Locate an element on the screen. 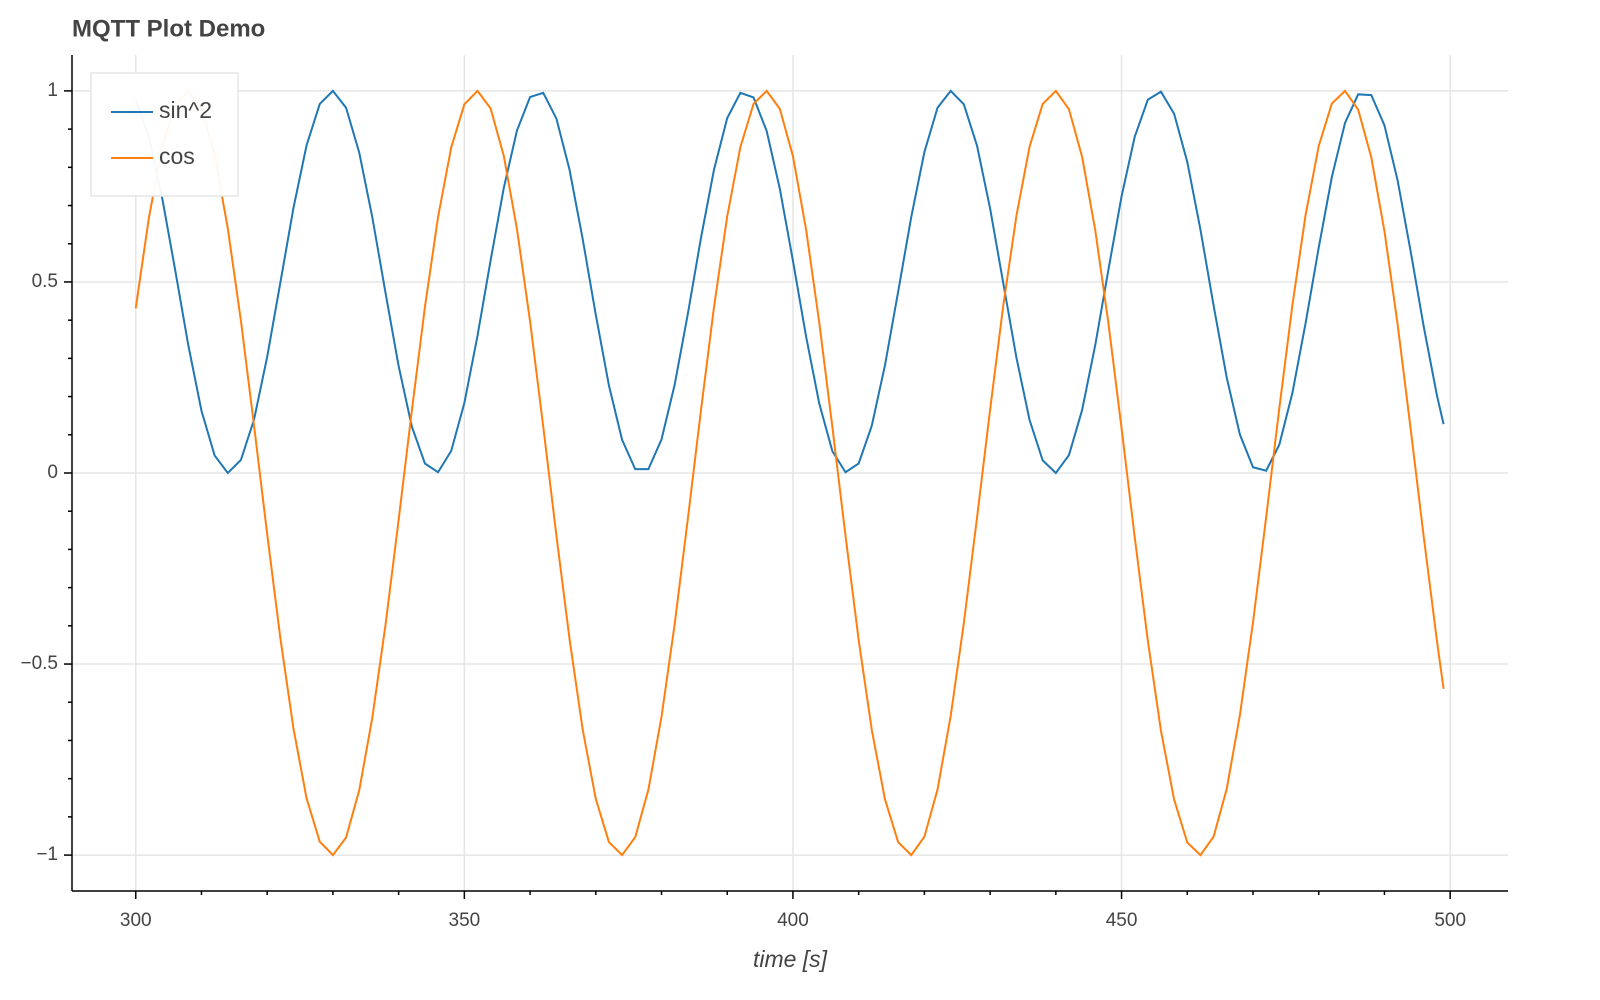 This screenshot has height=1000, width=1600. y-tick-label: −0.5 is located at coordinates (39, 663).